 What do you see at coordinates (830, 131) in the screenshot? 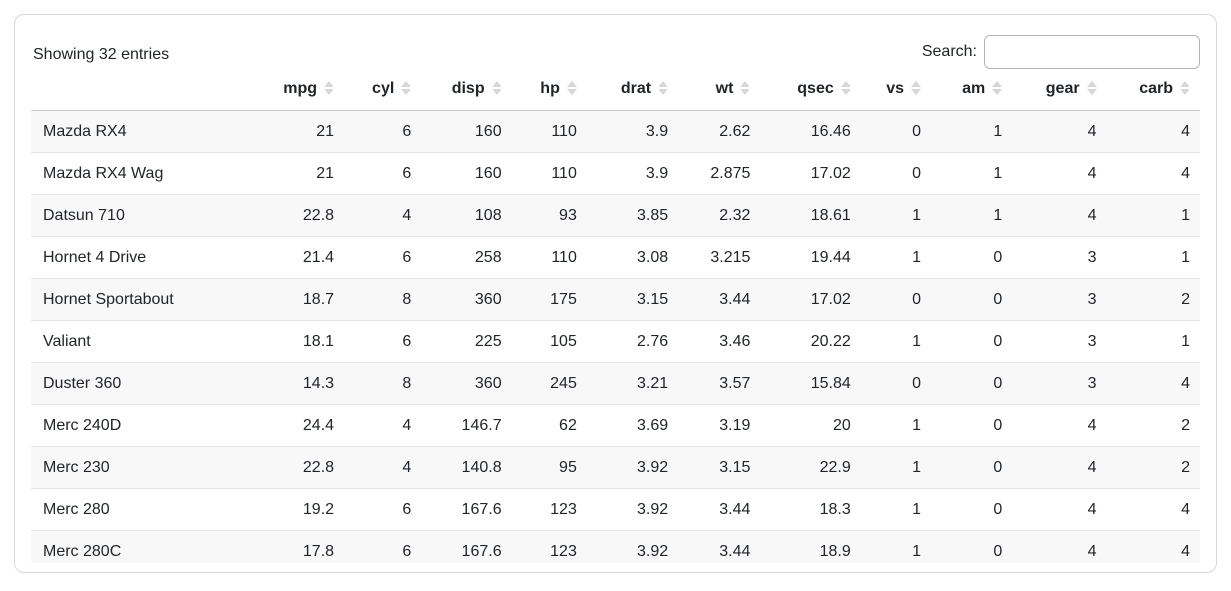
I see `data-cell: 16.46` at bounding box center [830, 131].